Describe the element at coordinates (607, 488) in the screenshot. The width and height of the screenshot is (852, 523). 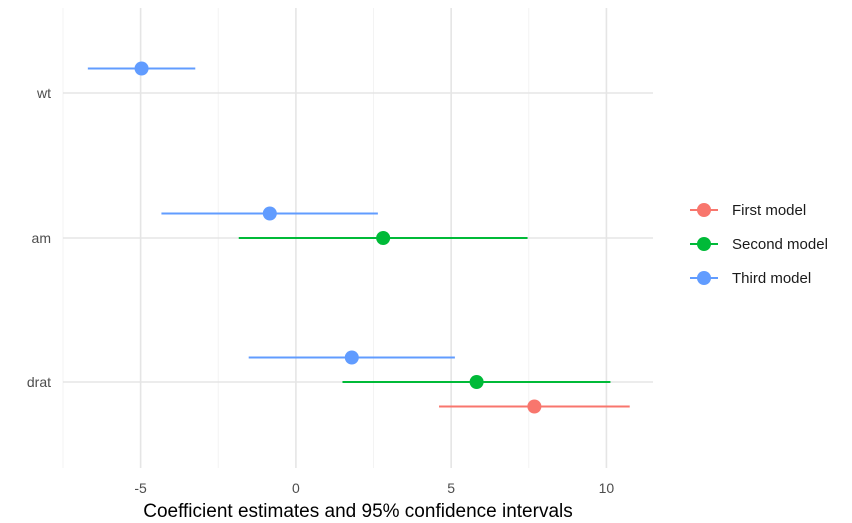
I see `x-tick-label: 10` at that location.